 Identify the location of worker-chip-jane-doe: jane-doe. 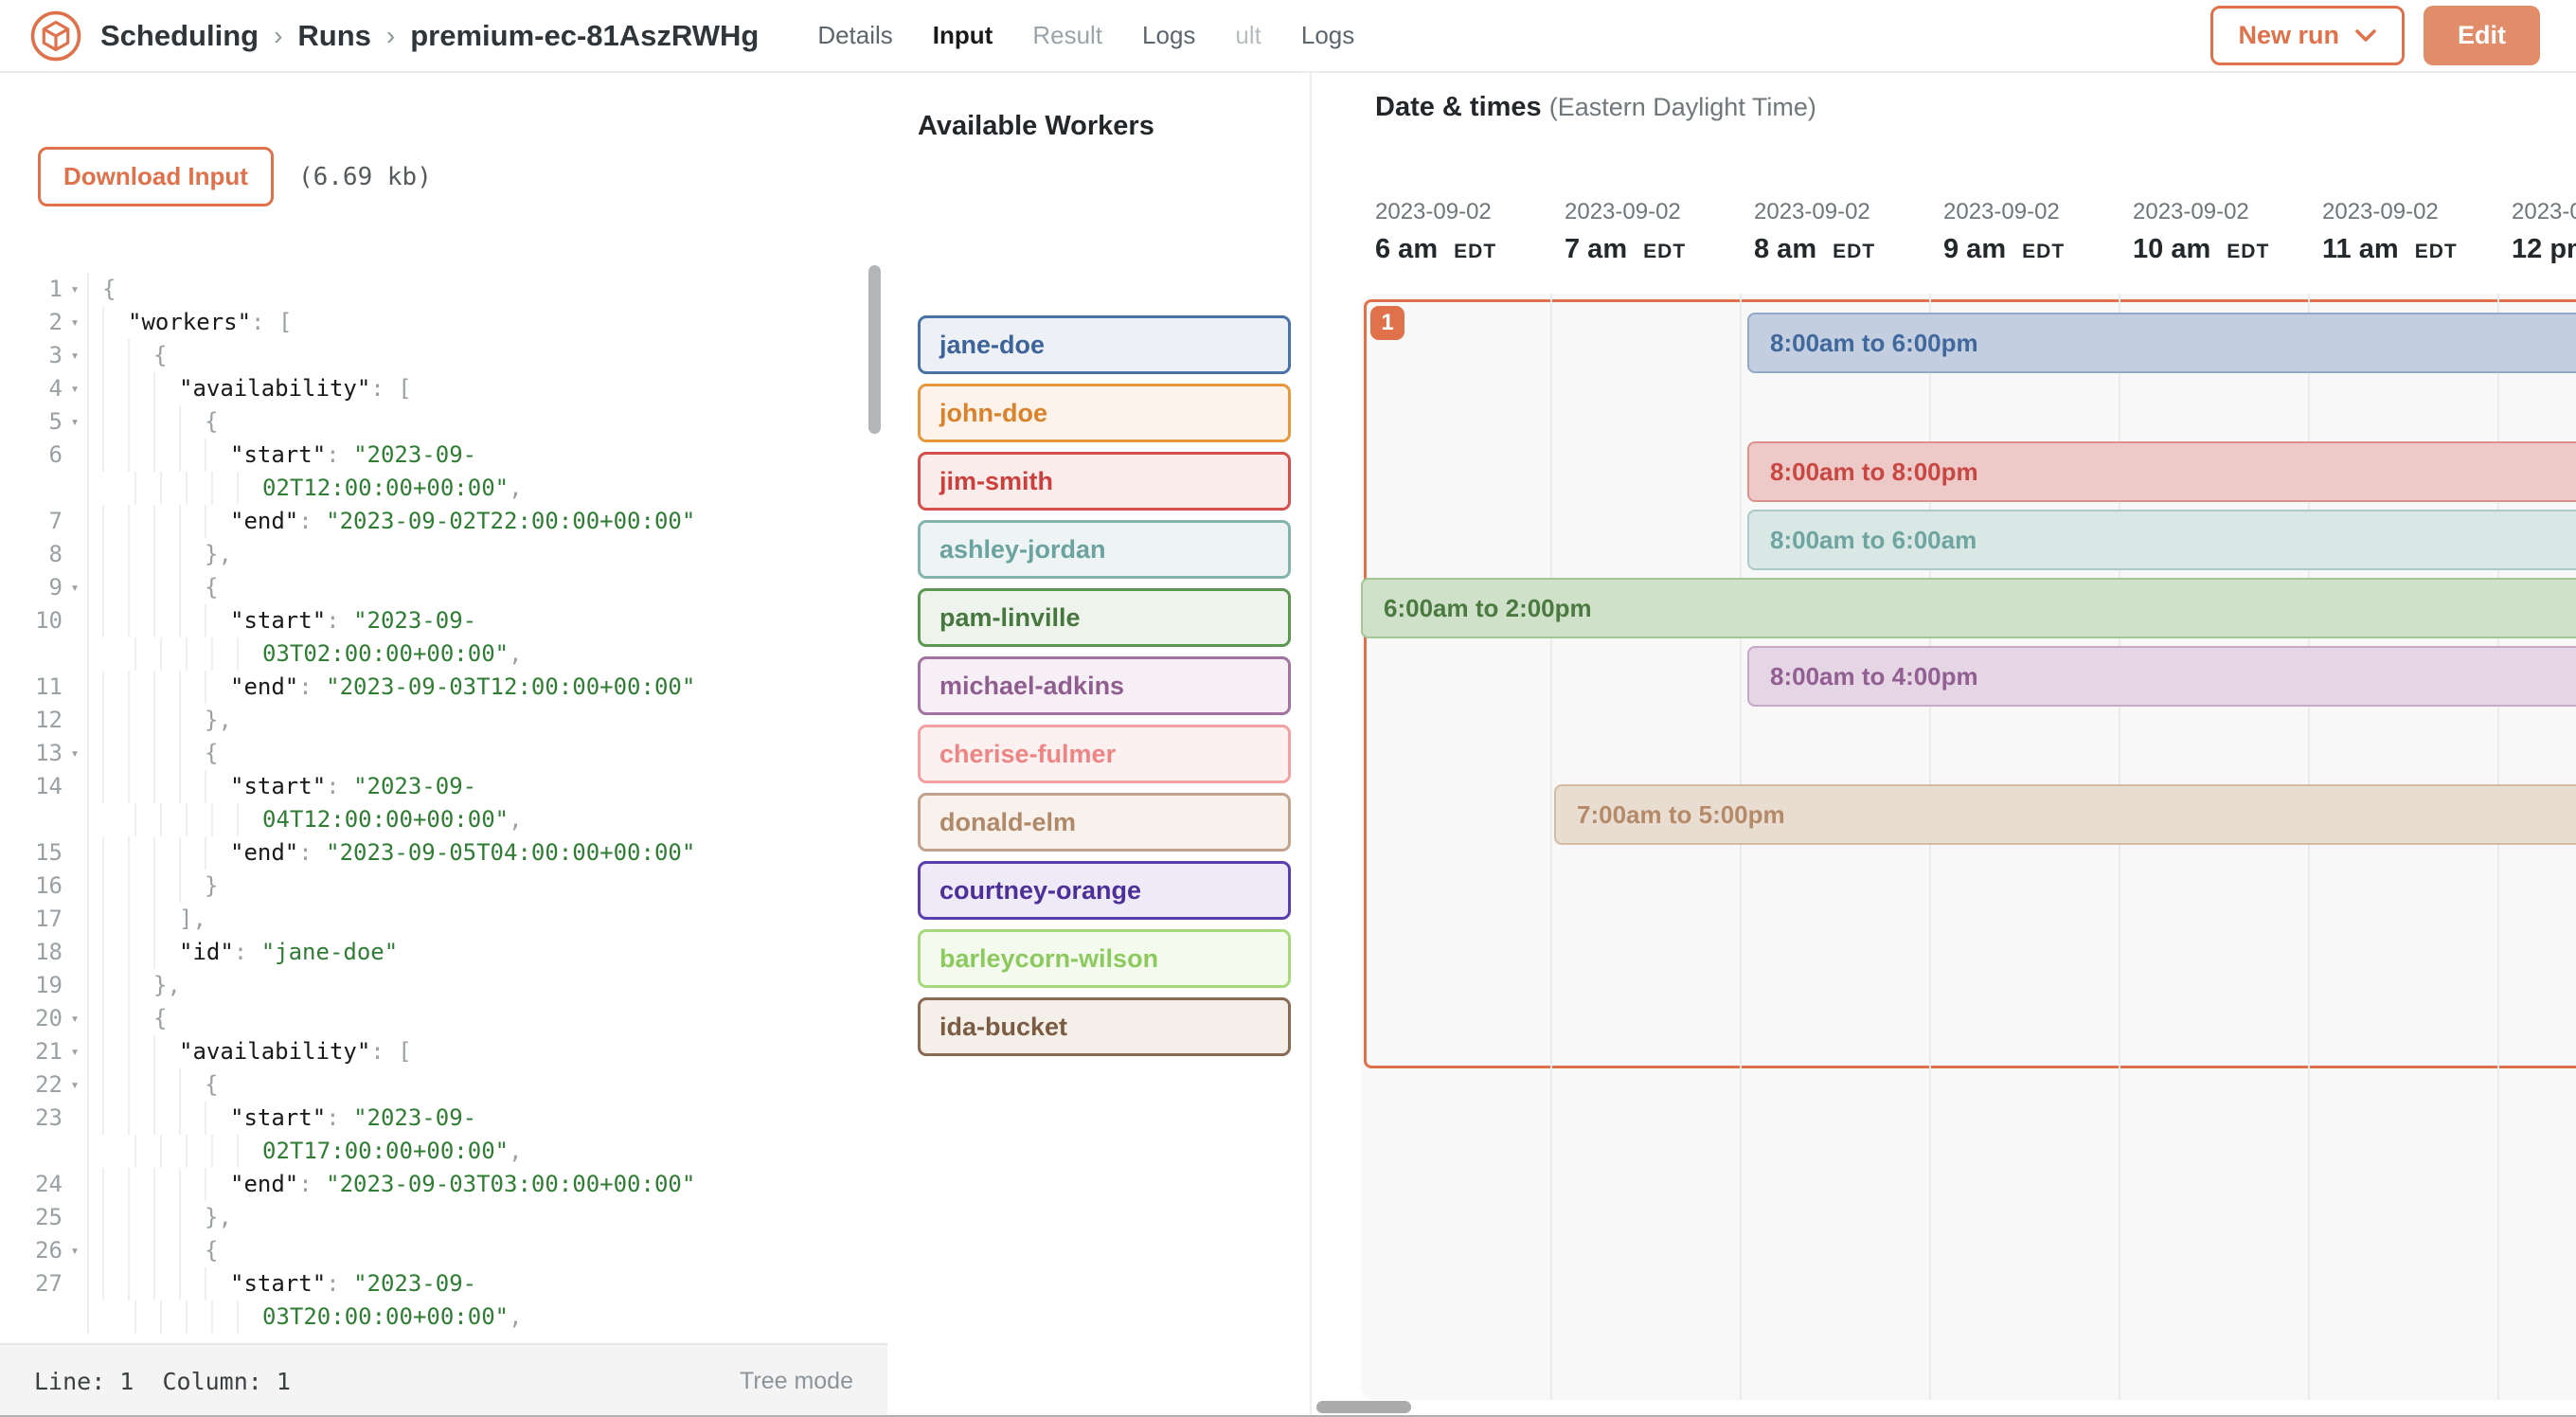
(1104, 344).